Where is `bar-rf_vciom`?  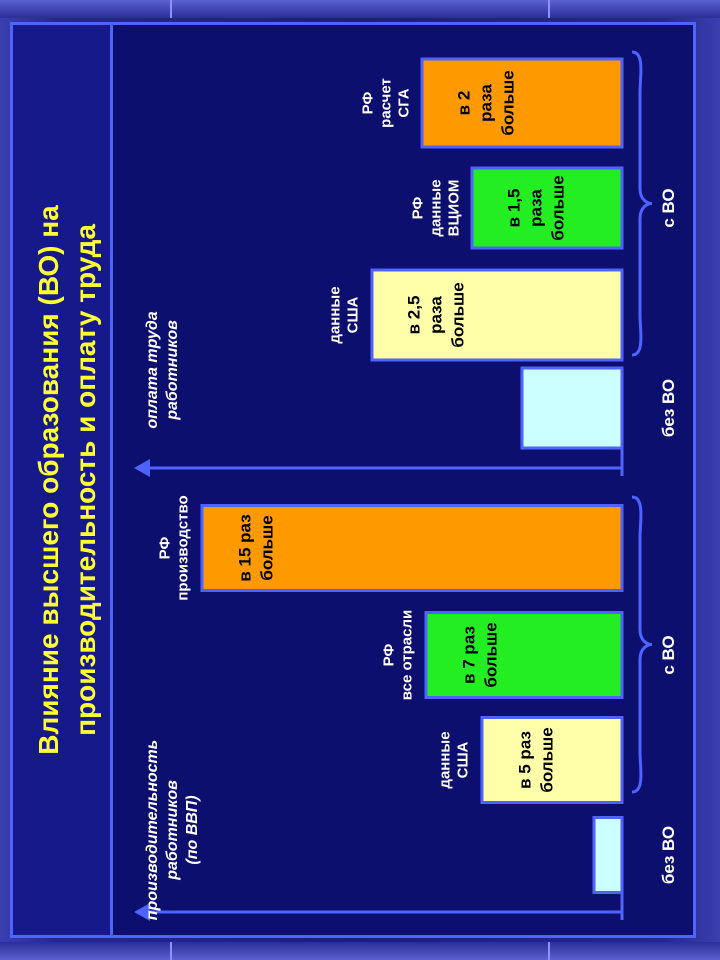 bar-rf_vciom is located at coordinates (547, 208).